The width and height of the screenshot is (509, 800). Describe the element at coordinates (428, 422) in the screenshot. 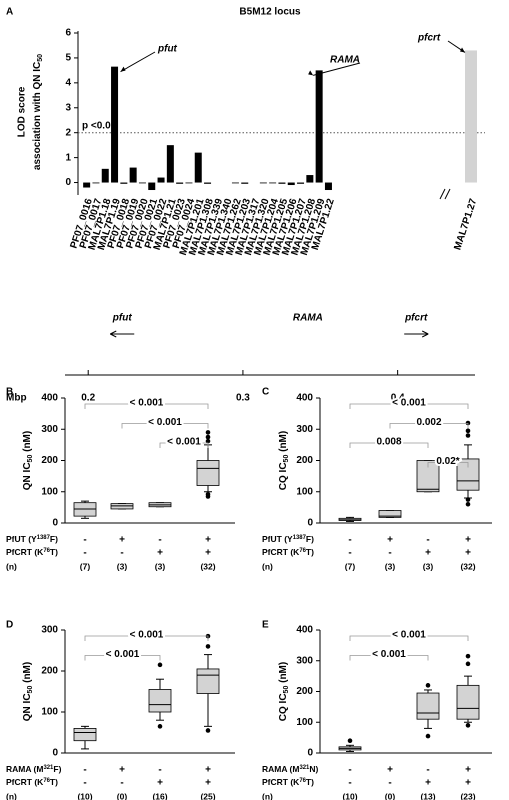

I see `p-value: 0.002` at that location.